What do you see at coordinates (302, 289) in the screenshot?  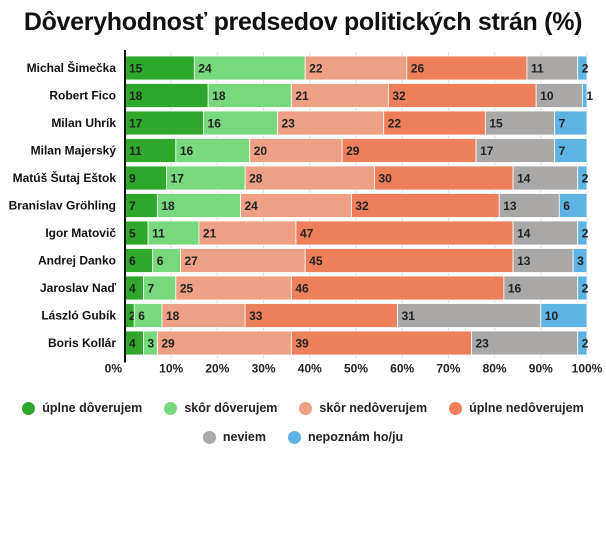 I see `data-label: 46` at bounding box center [302, 289].